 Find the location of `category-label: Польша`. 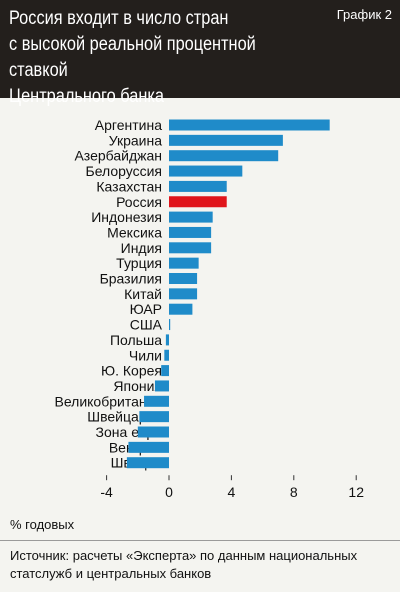

category-label: Польша is located at coordinates (136, 340).